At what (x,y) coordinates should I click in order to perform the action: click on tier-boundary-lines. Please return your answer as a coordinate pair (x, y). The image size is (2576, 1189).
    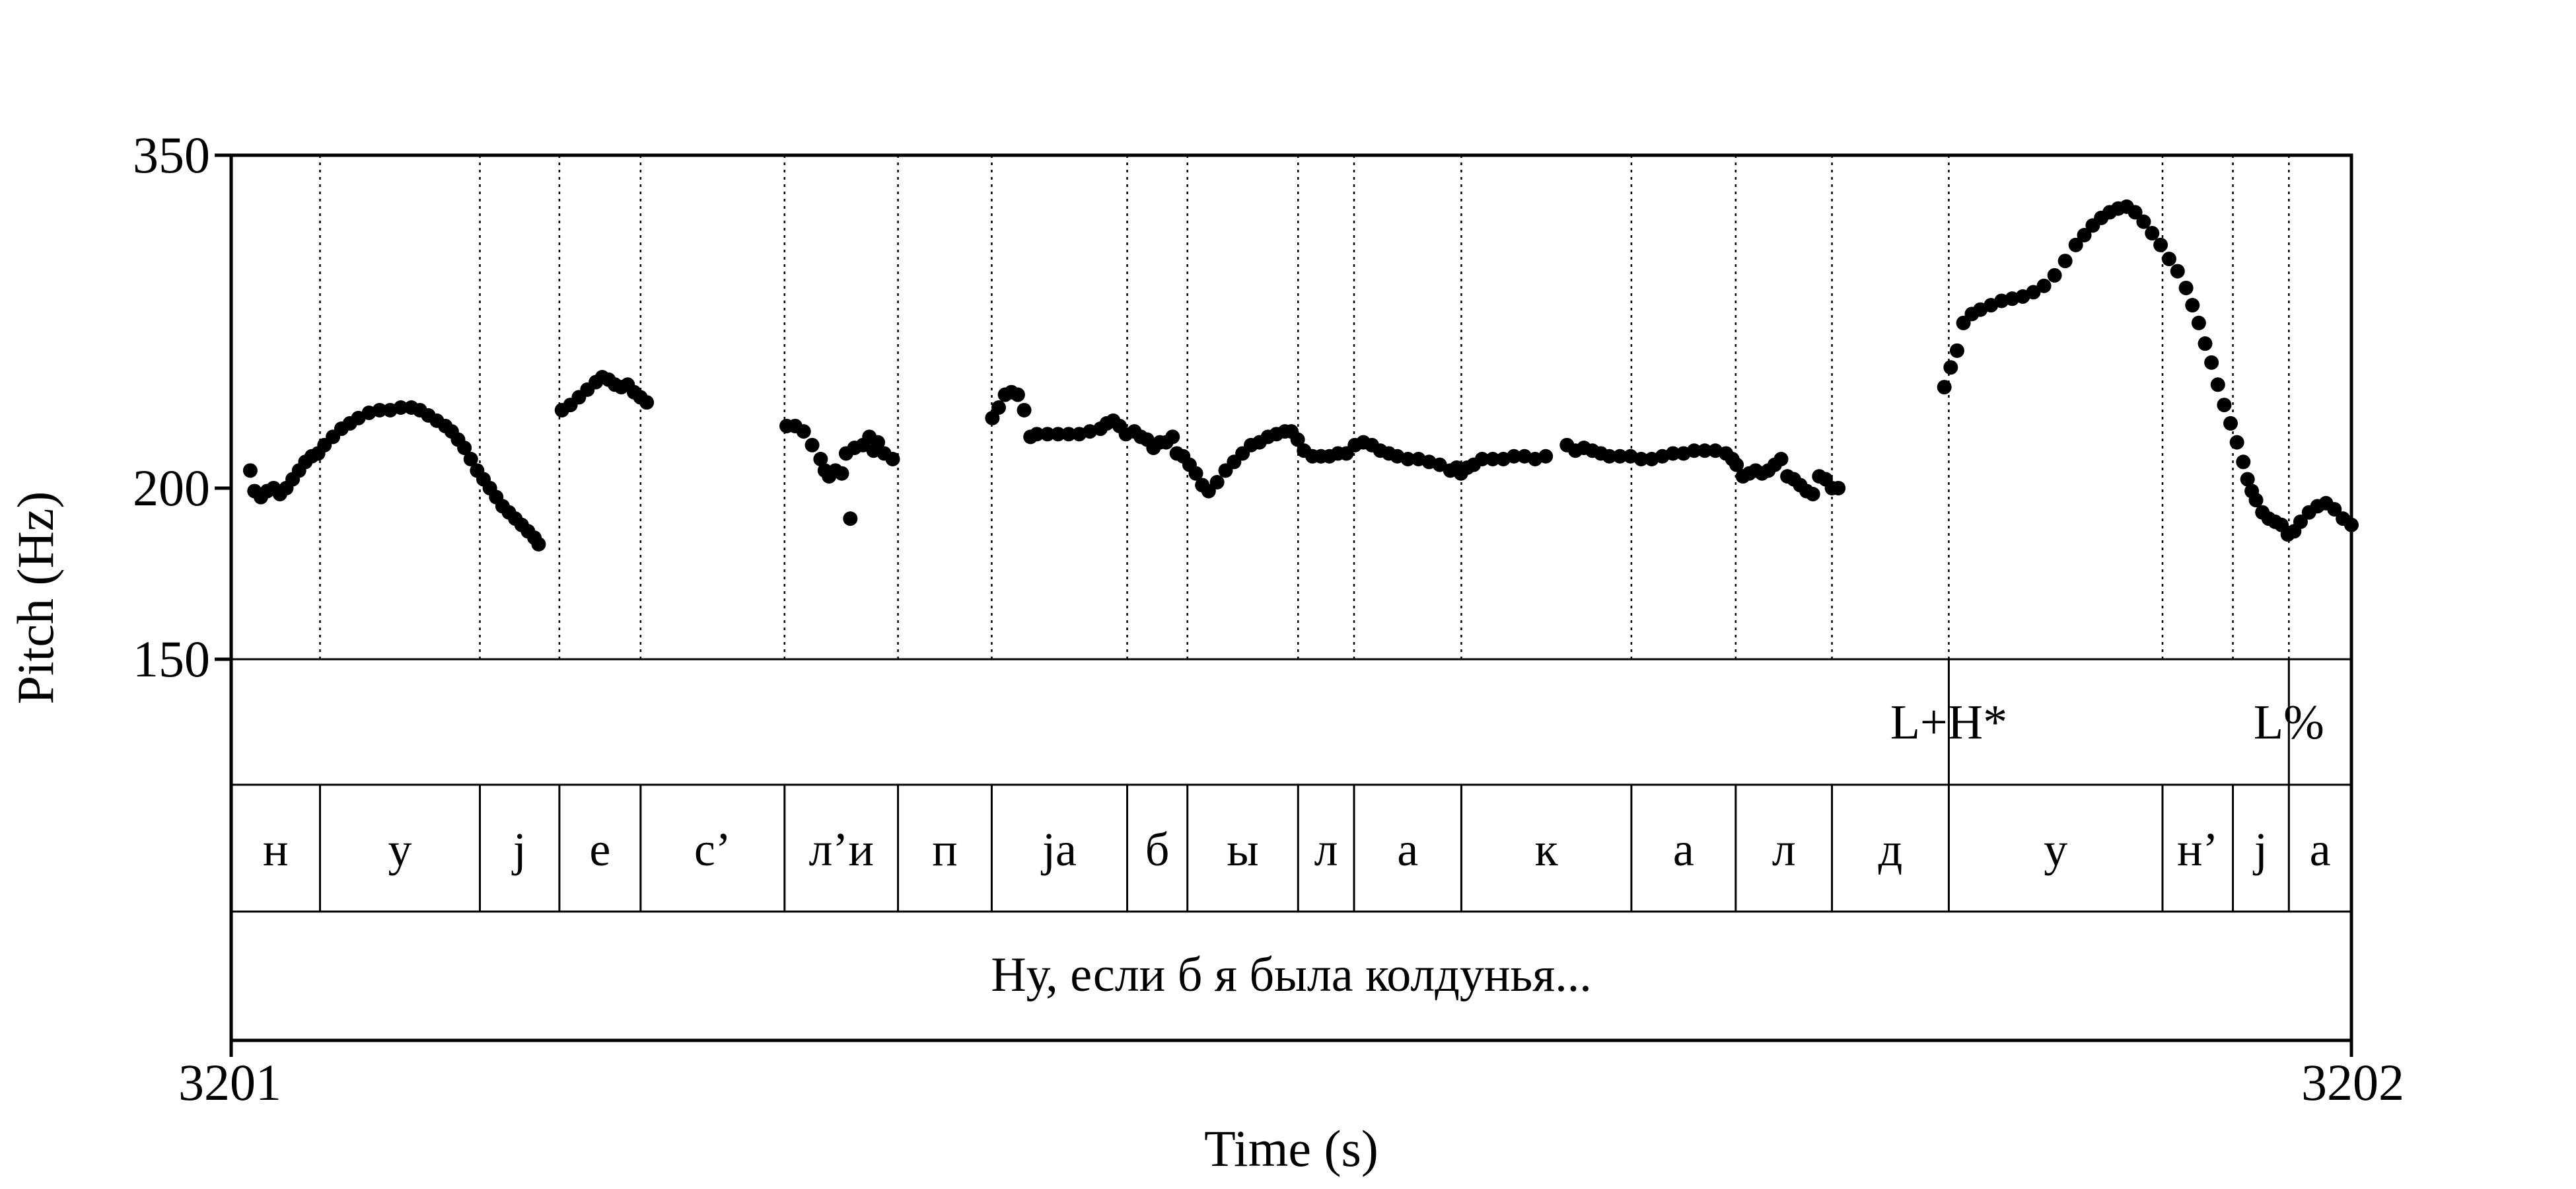
    Looking at the image, I should click on (1304, 848).